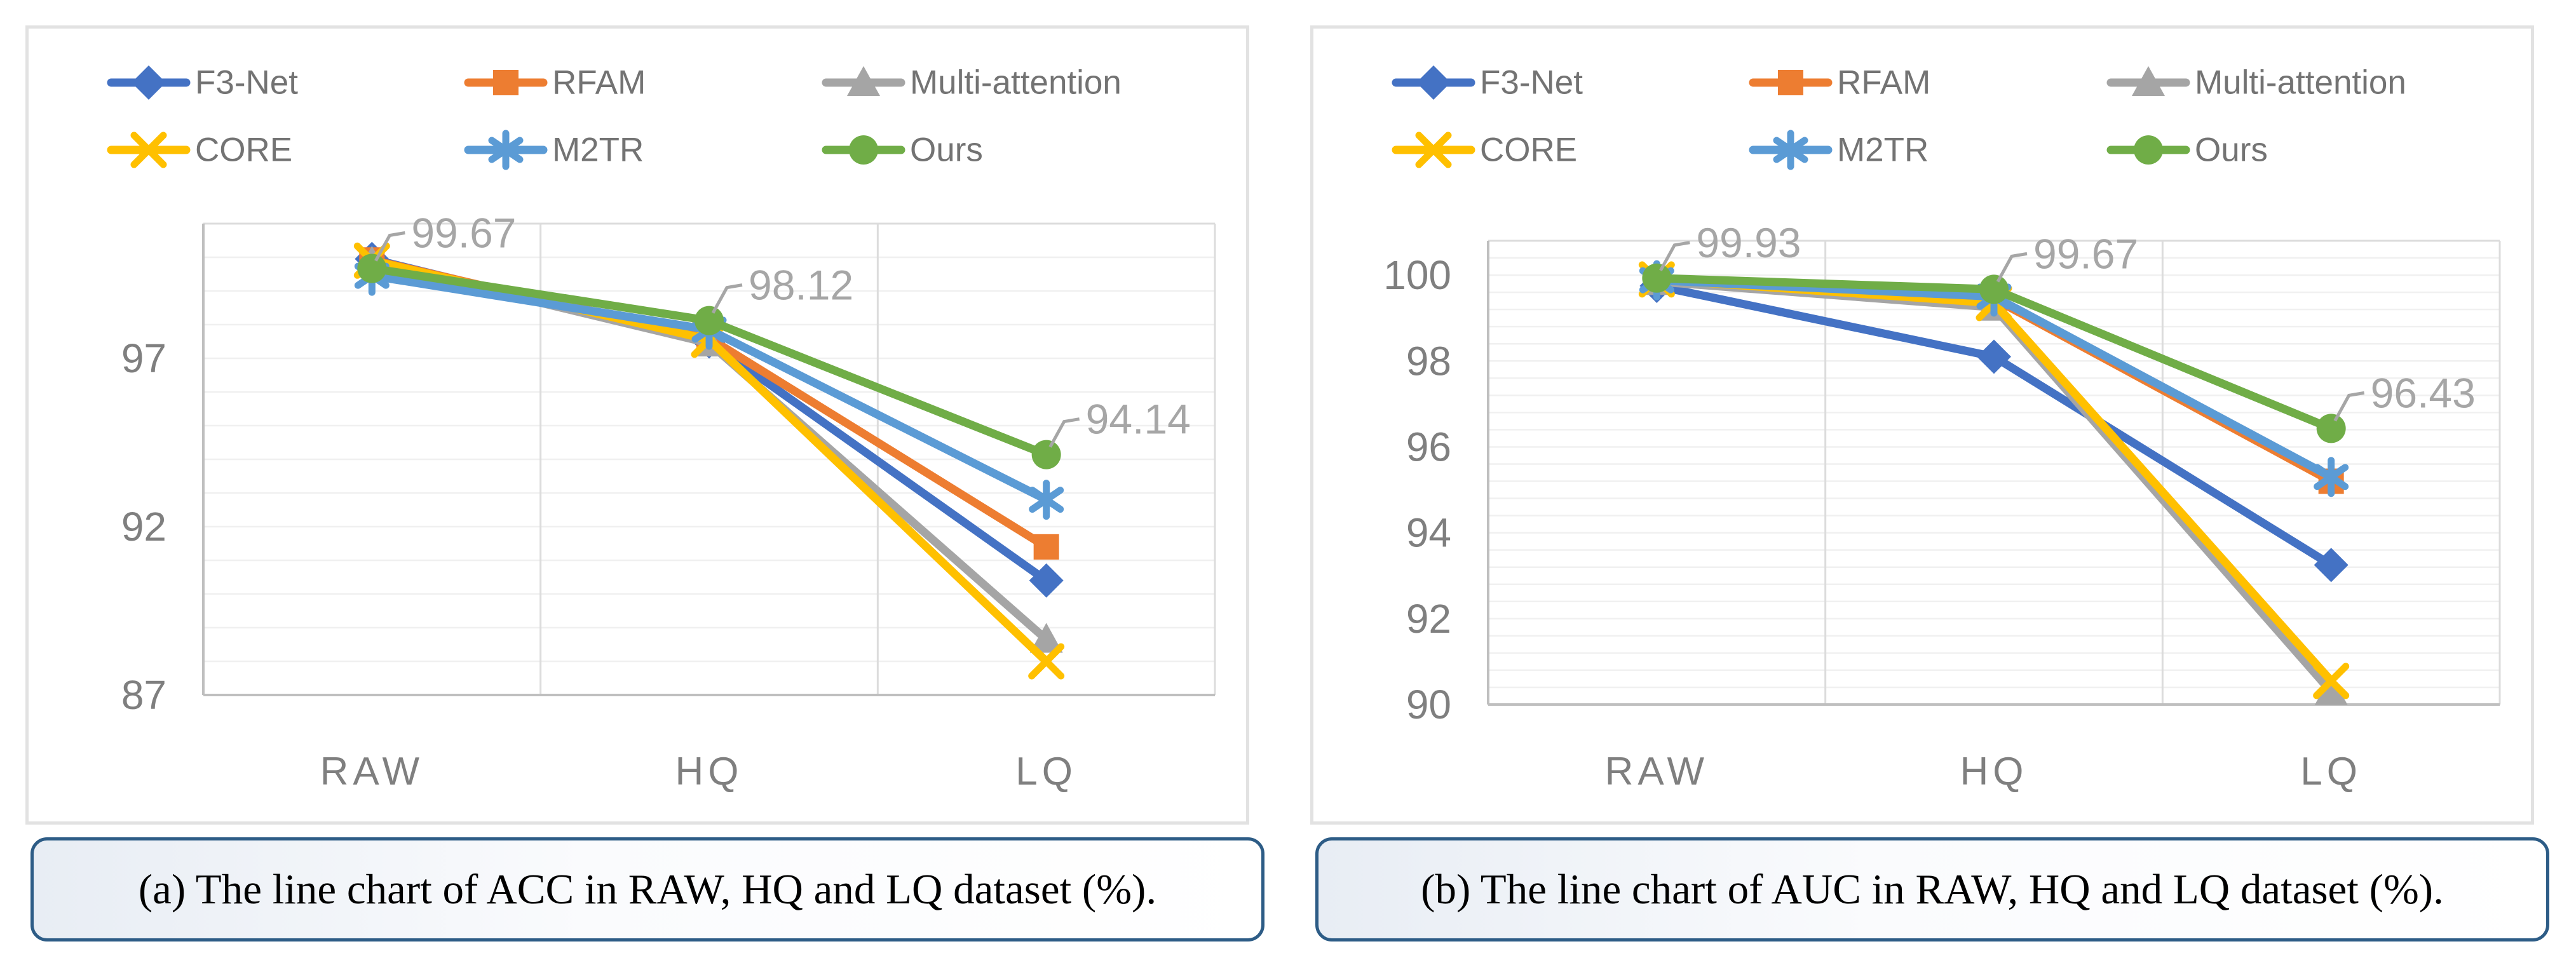  Describe the element at coordinates (1046, 547) in the screenshot. I see `marker-rfam-lq` at that location.